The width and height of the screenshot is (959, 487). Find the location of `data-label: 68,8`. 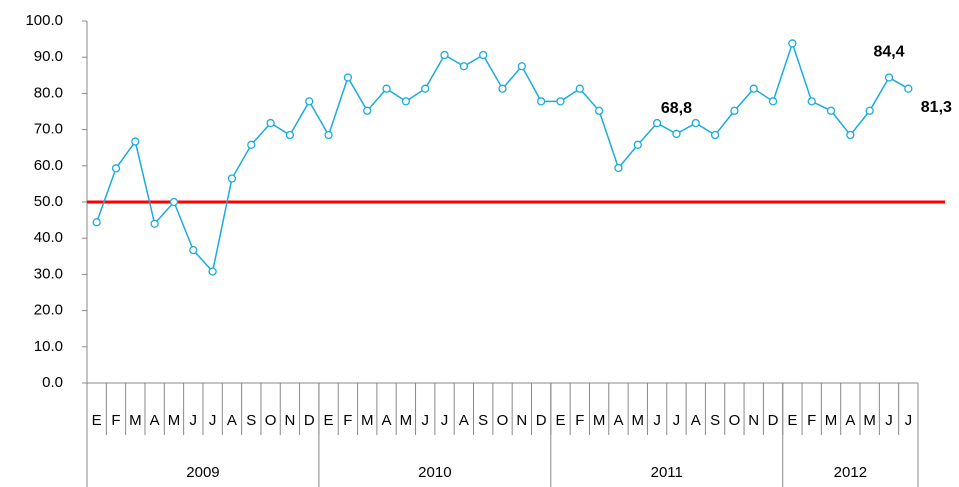

data-label: 68,8 is located at coordinates (676, 108).